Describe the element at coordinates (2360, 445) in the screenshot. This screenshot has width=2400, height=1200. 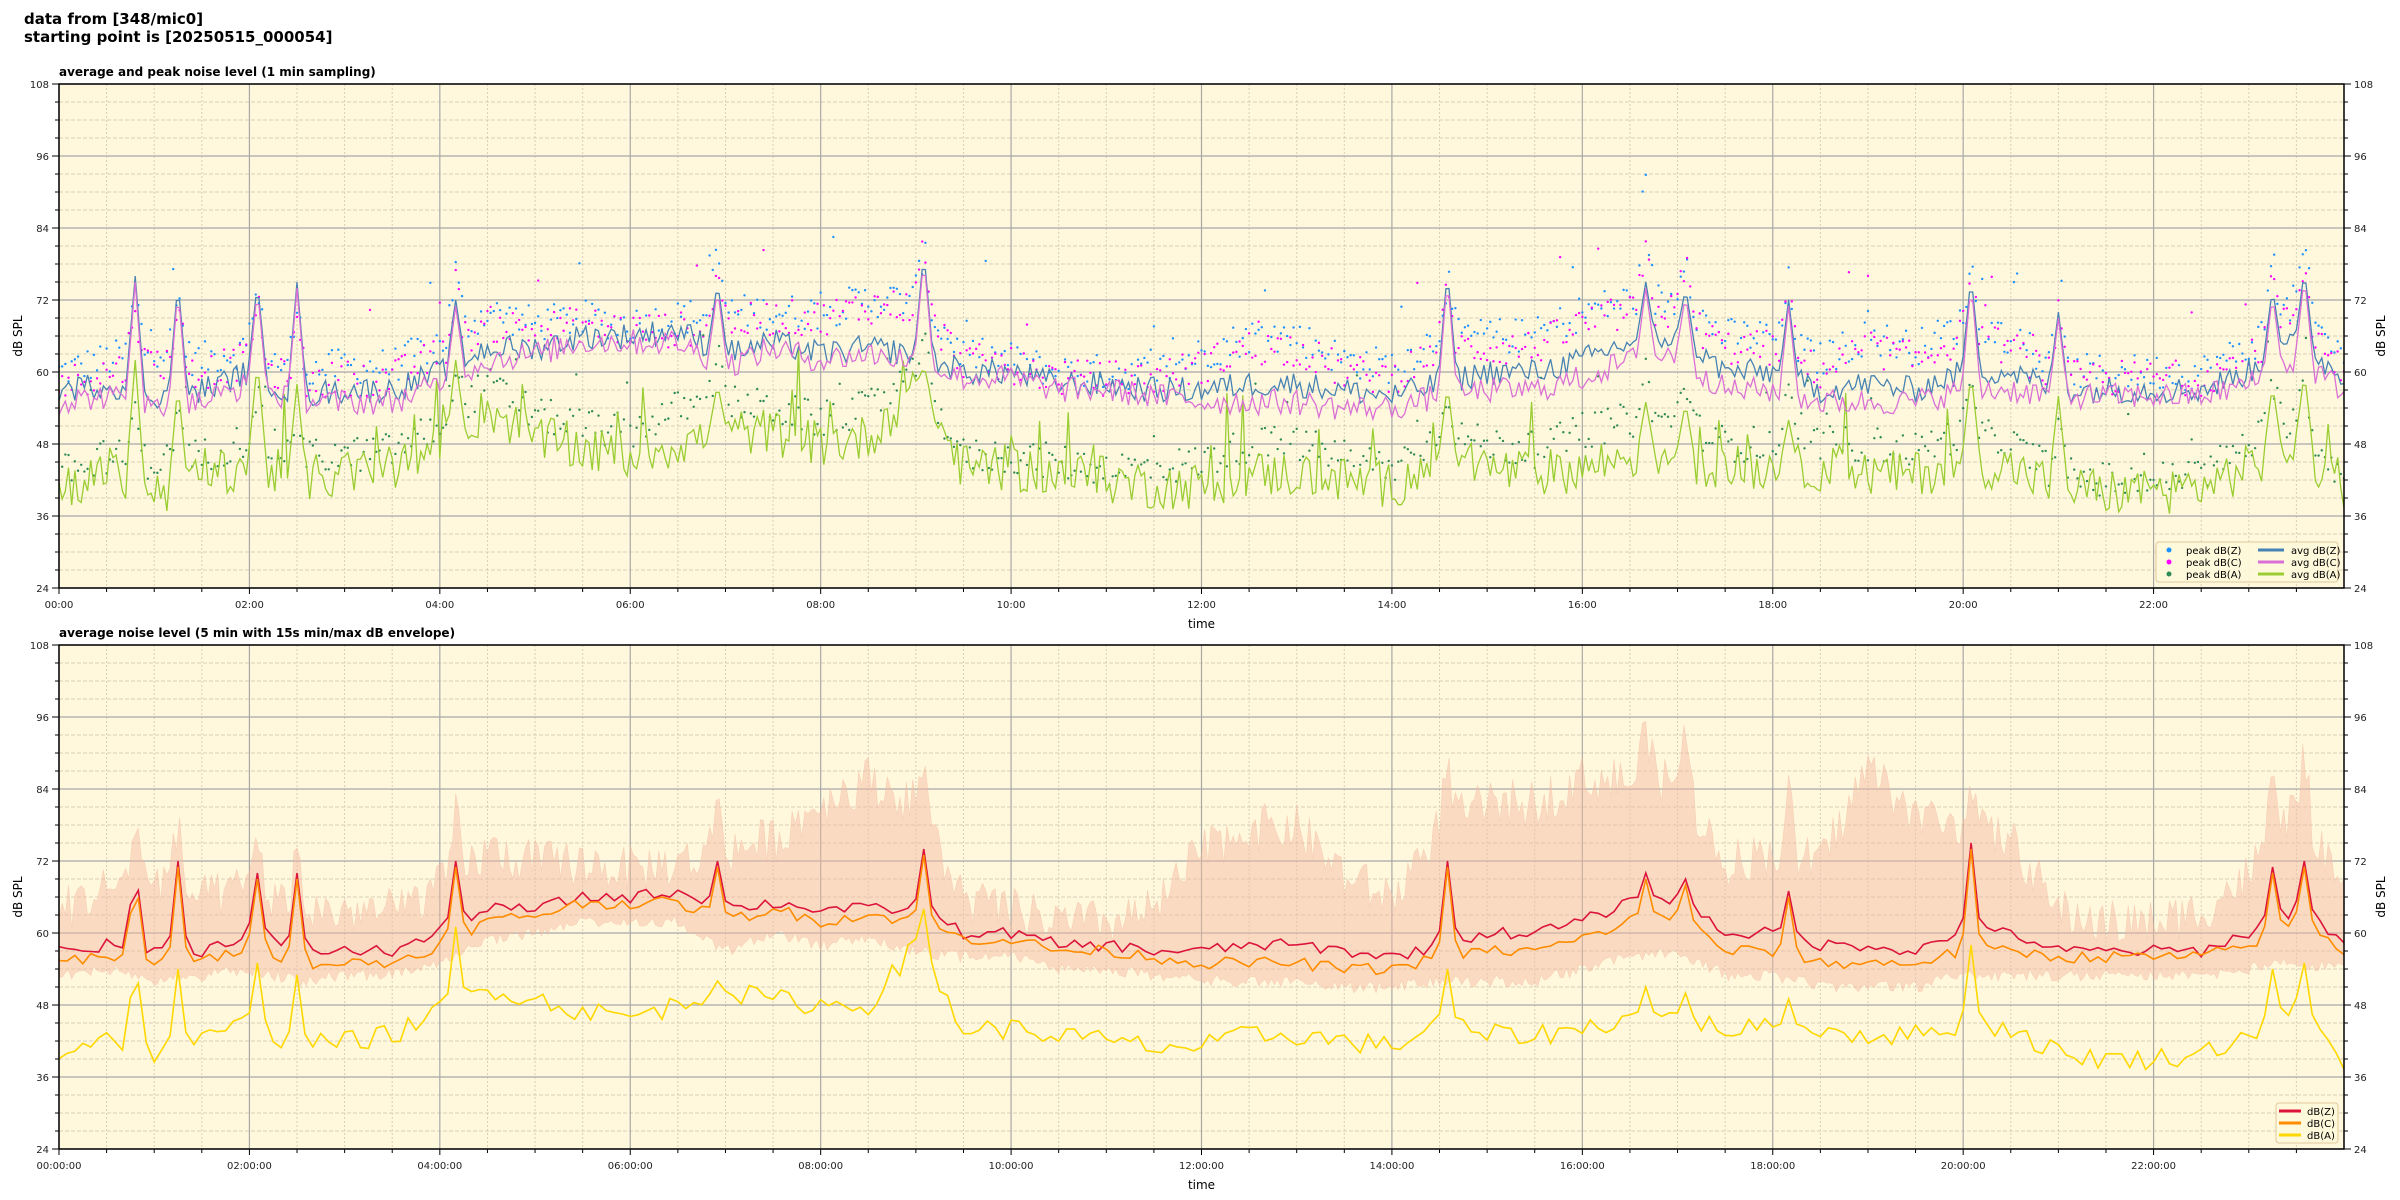
I see `y-tick-label-right: 48` at that location.